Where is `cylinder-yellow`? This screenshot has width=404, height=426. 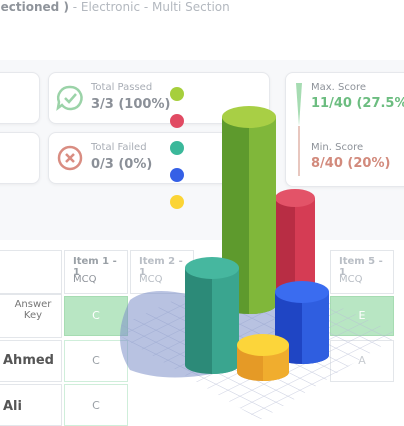 cylinder-yellow is located at coordinates (263, 357).